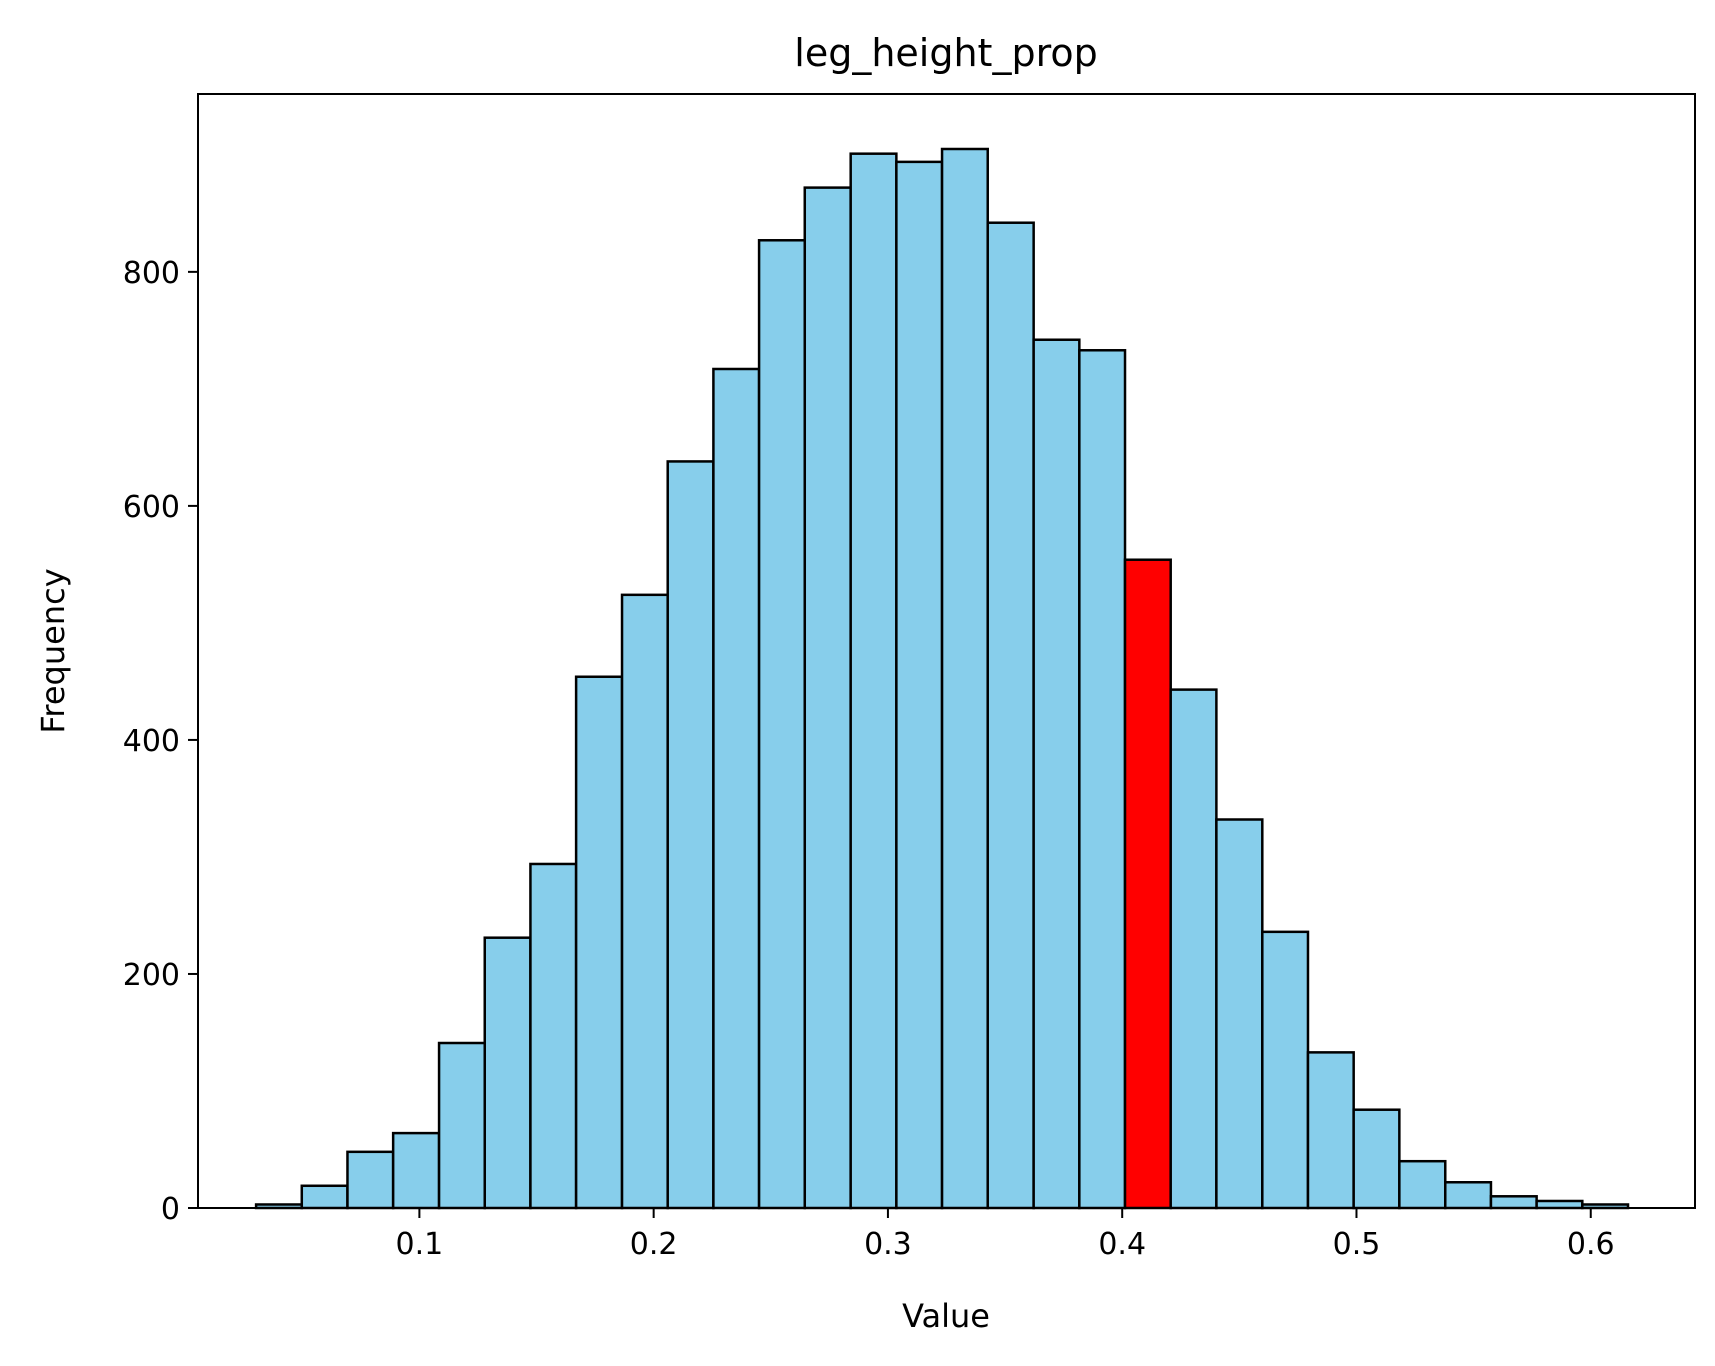 This screenshot has width=1715, height=1366. I want to click on y-axis-ticks: 0 200 400 600 800, so click(160, 741).